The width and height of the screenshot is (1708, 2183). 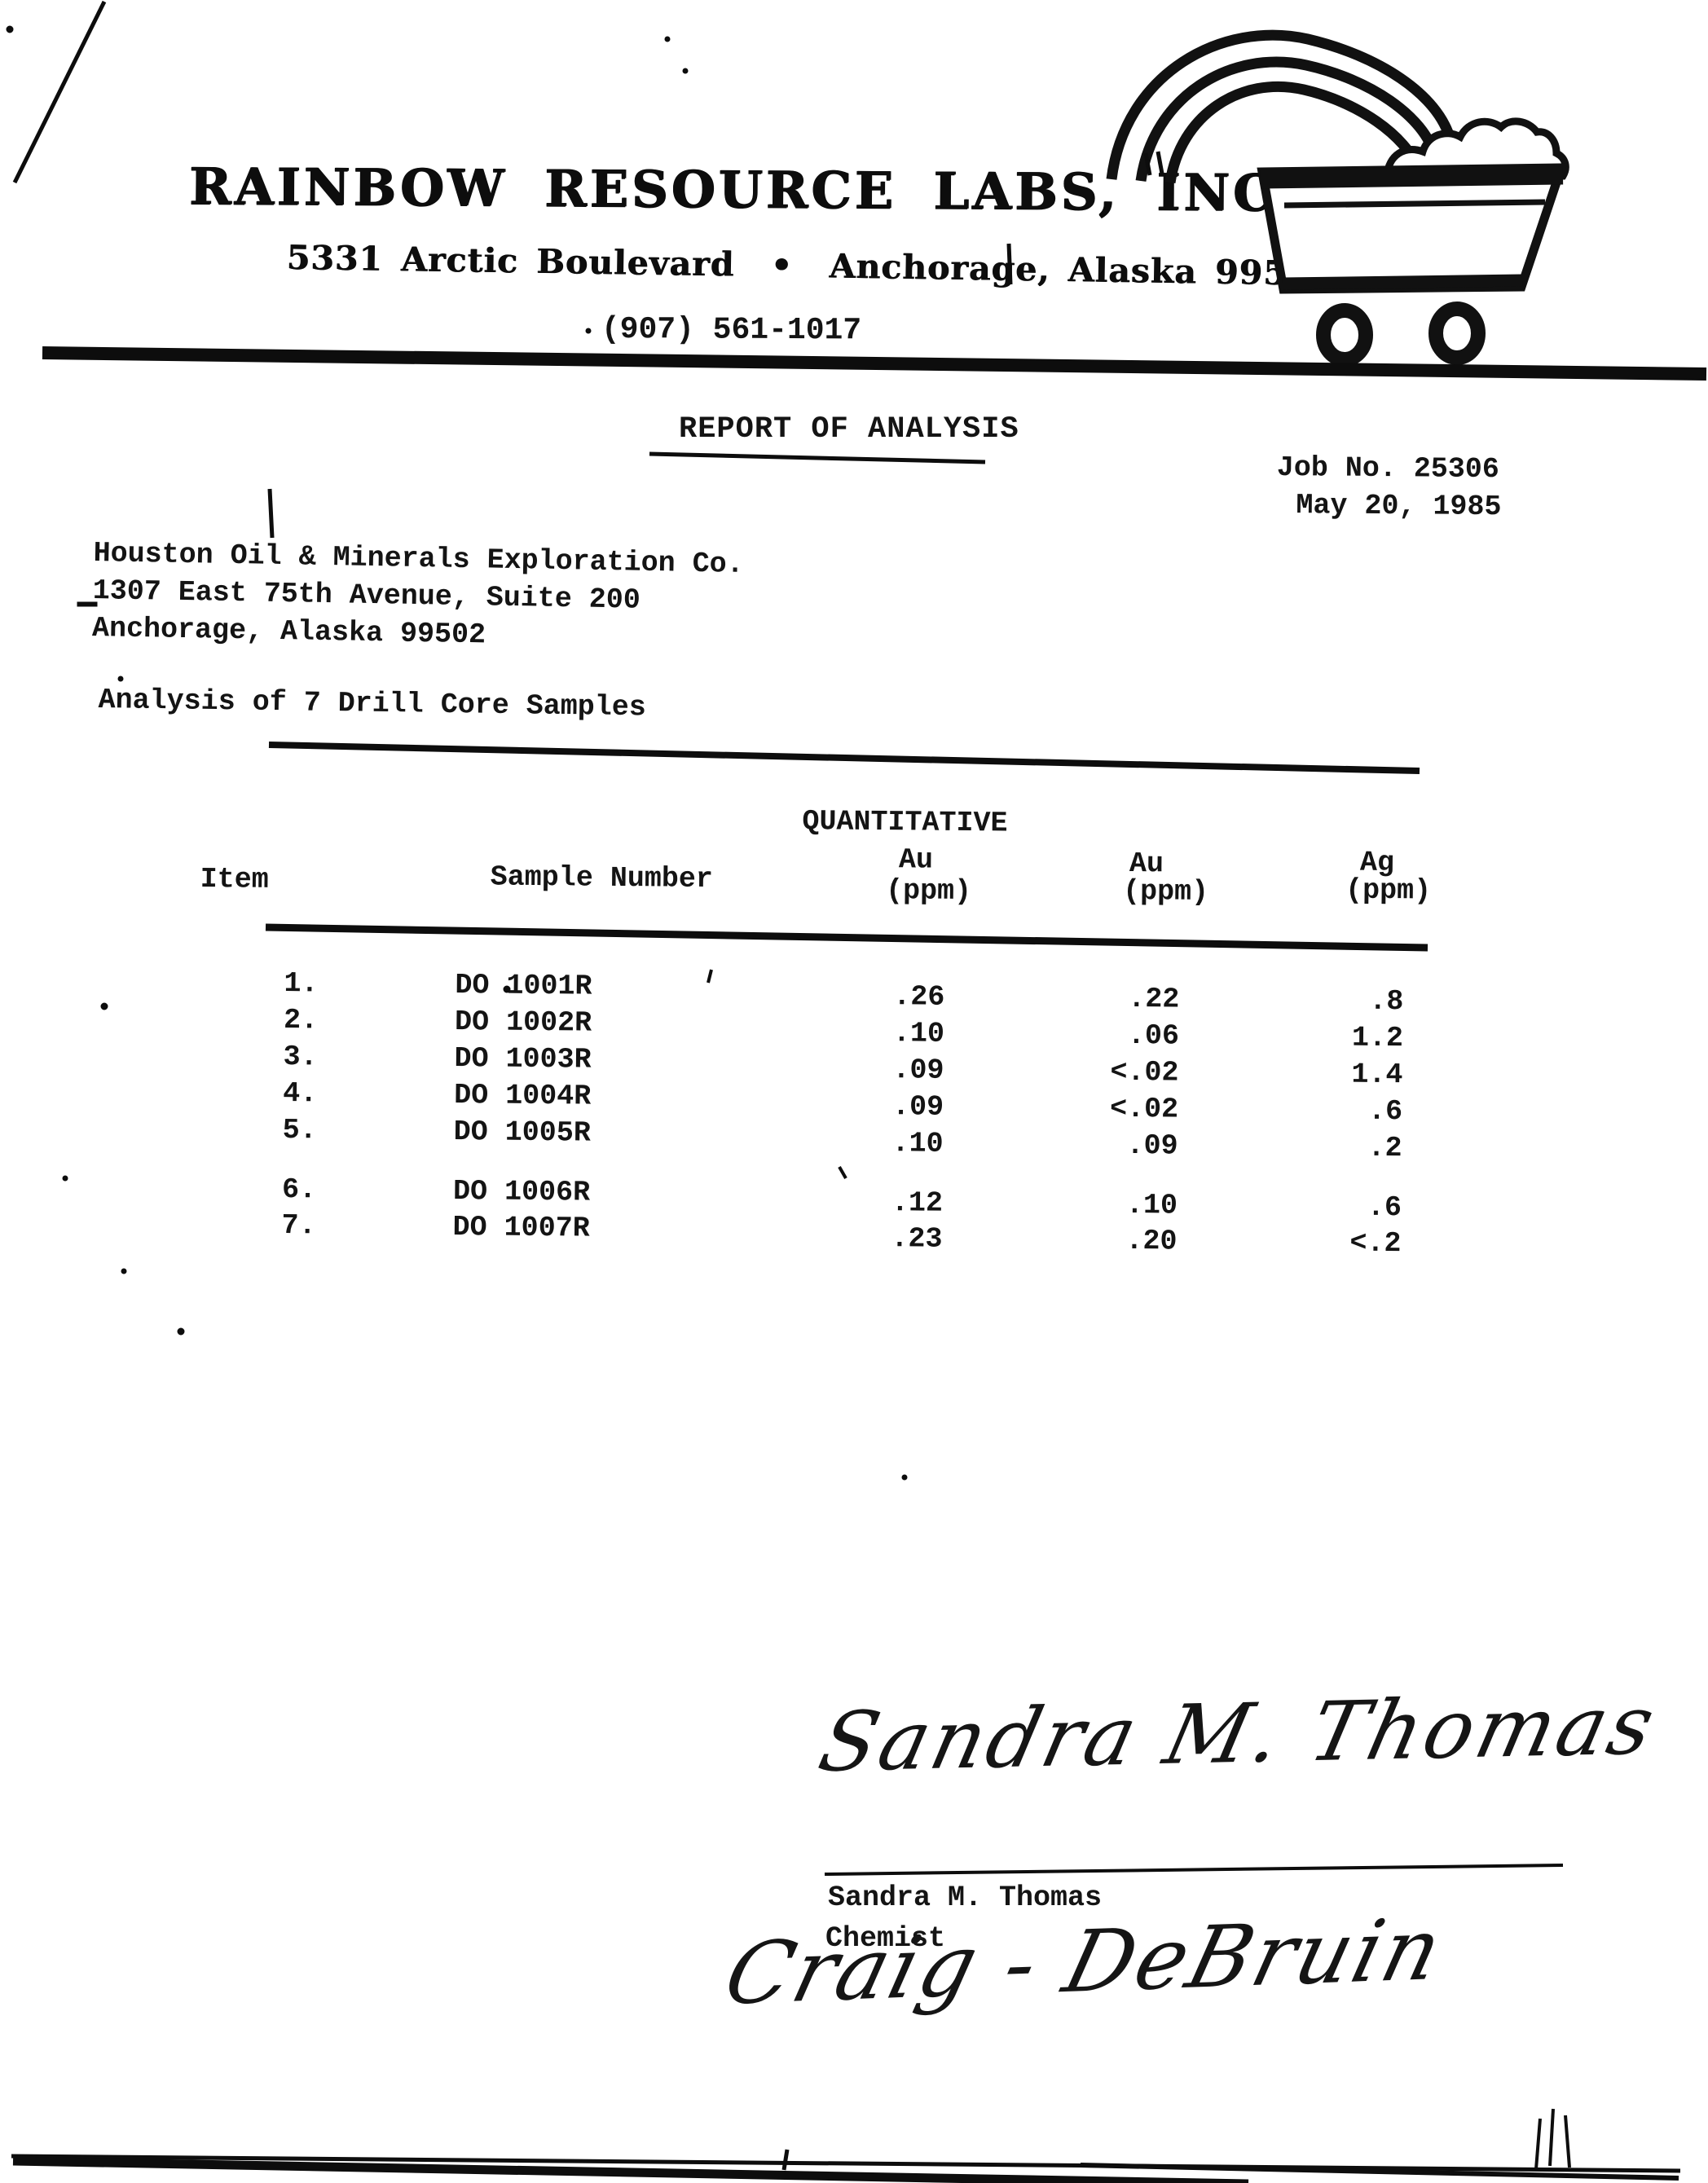 What do you see at coordinates (60, 92) in the screenshot?
I see `scan-diagonal-line` at bounding box center [60, 92].